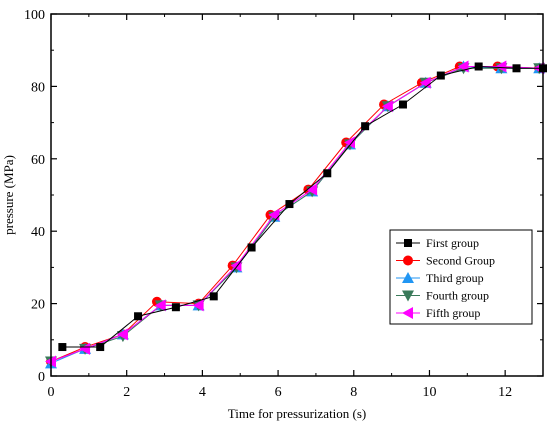 The height and width of the screenshot is (430, 550). What do you see at coordinates (38, 160) in the screenshot?
I see `y-tick-label: 60` at bounding box center [38, 160].